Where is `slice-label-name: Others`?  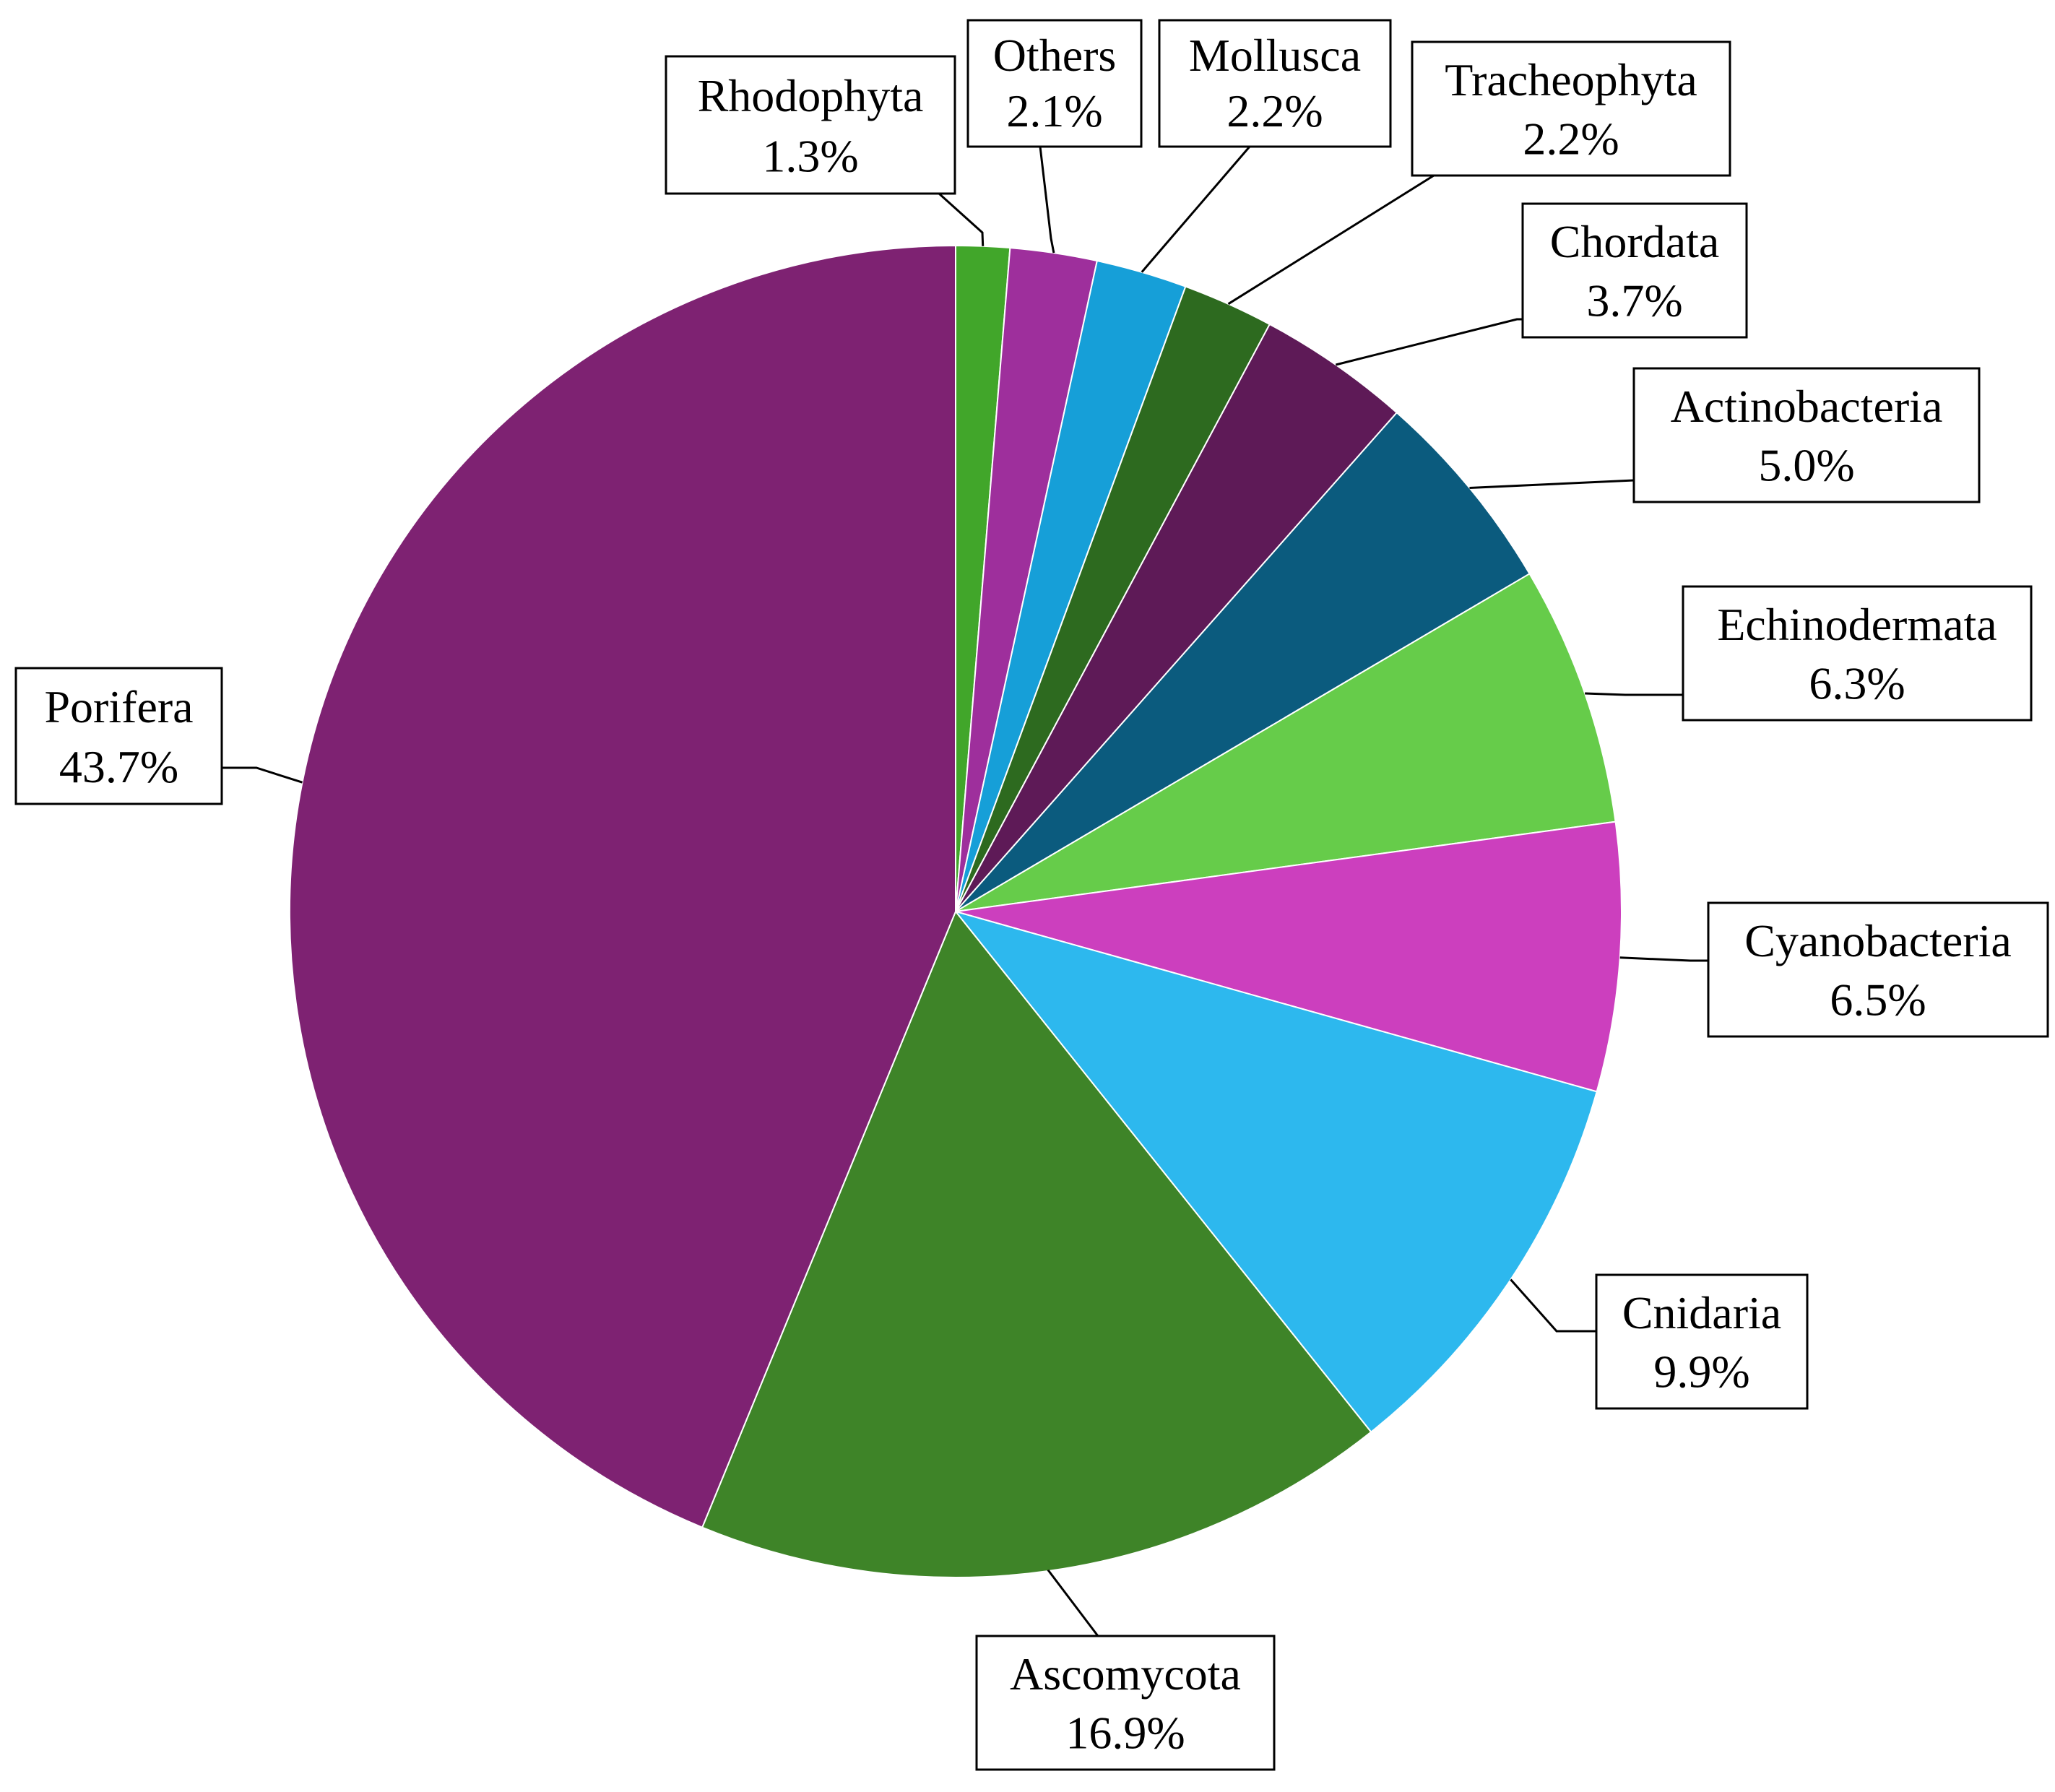 slice-label-name: Others is located at coordinates (1055, 55).